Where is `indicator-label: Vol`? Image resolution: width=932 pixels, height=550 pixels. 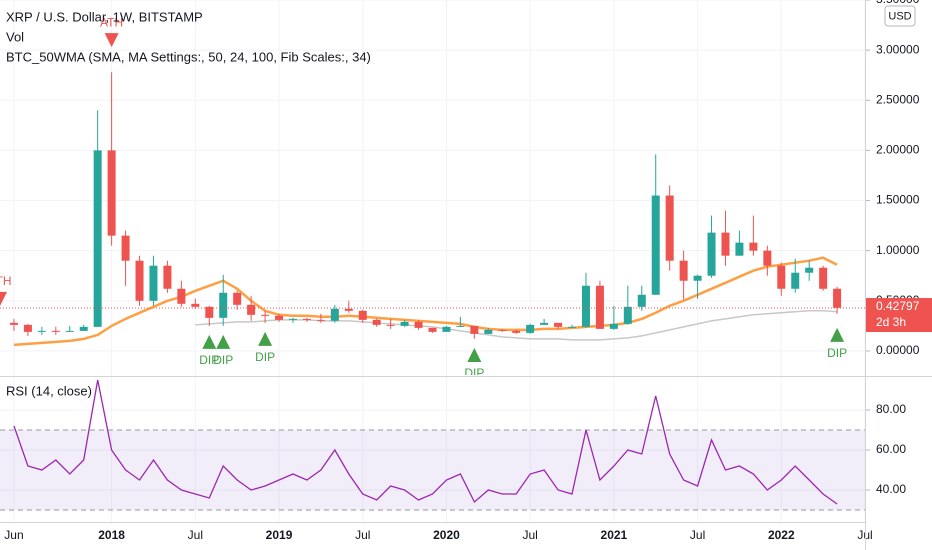
indicator-label: Vol is located at coordinates (15, 36).